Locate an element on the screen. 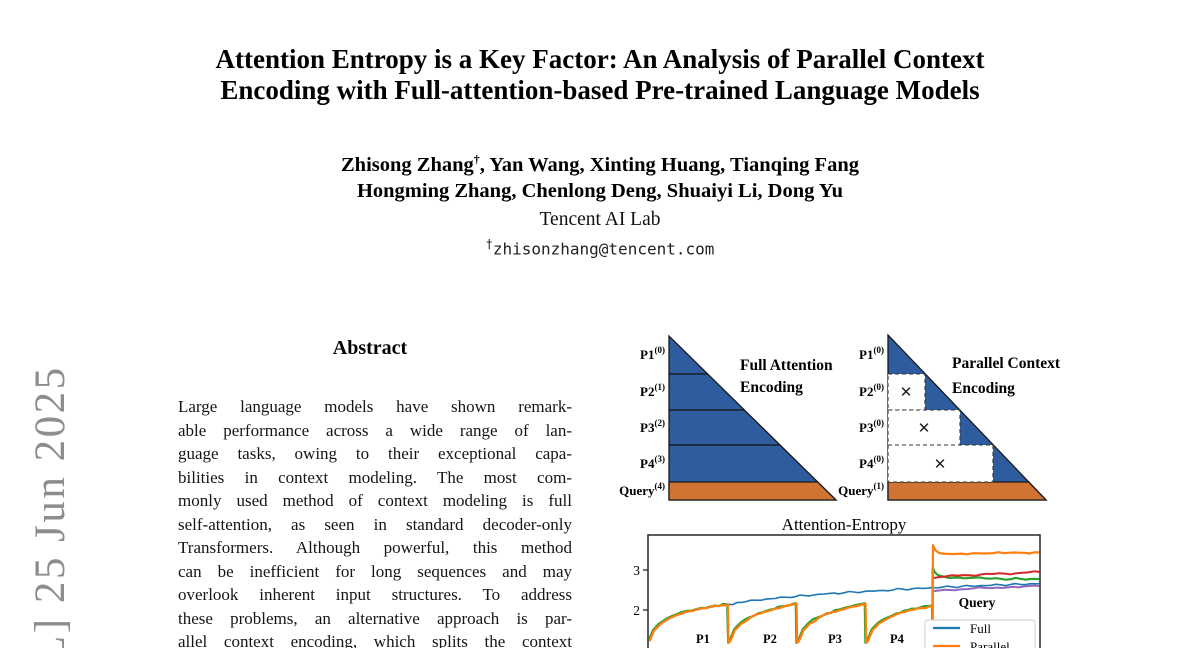  series-Query-red is located at coordinates (986, 575).